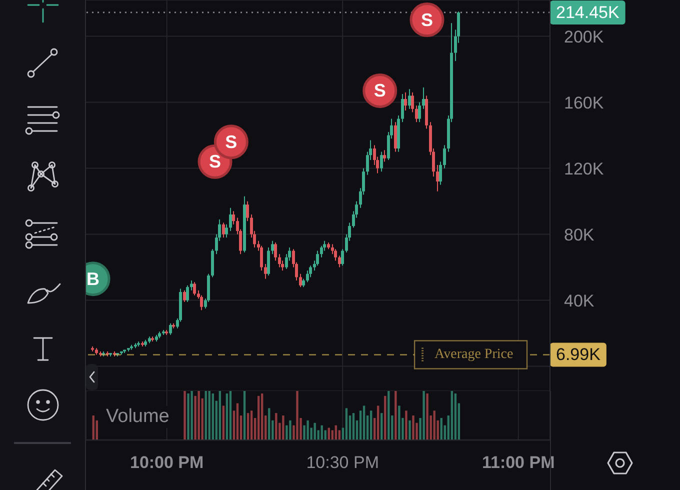  I want to click on y-tick-label: 80K, so click(579, 234).